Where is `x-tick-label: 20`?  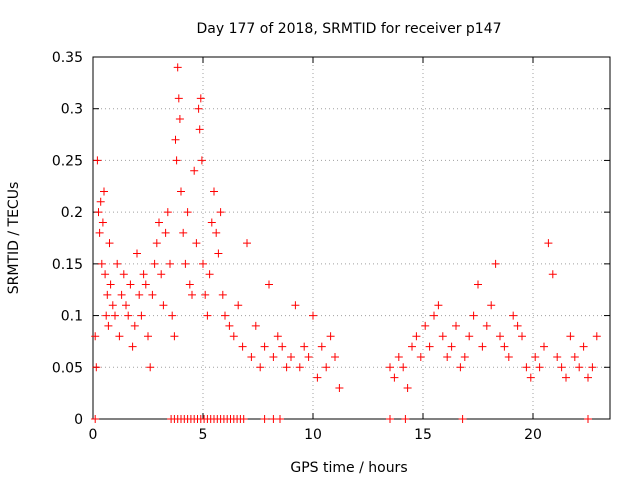
x-tick-label: 20 is located at coordinates (533, 435).